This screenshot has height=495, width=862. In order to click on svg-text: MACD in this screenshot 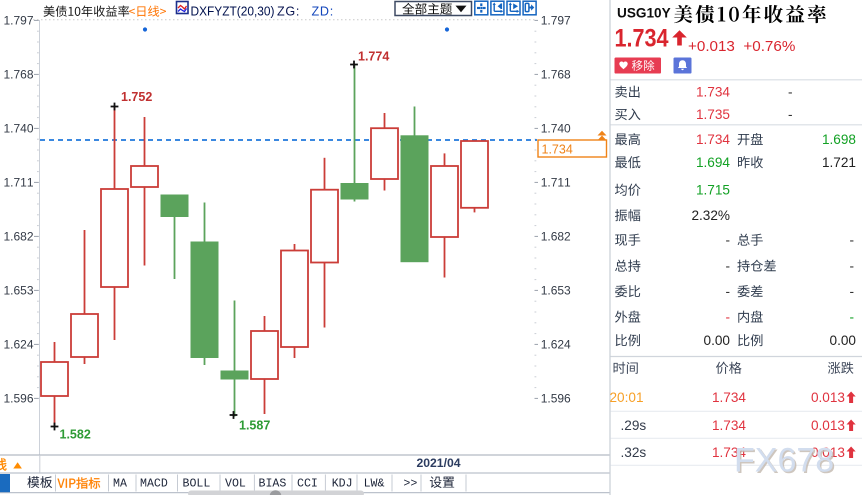, I will do `click(154, 484)`.